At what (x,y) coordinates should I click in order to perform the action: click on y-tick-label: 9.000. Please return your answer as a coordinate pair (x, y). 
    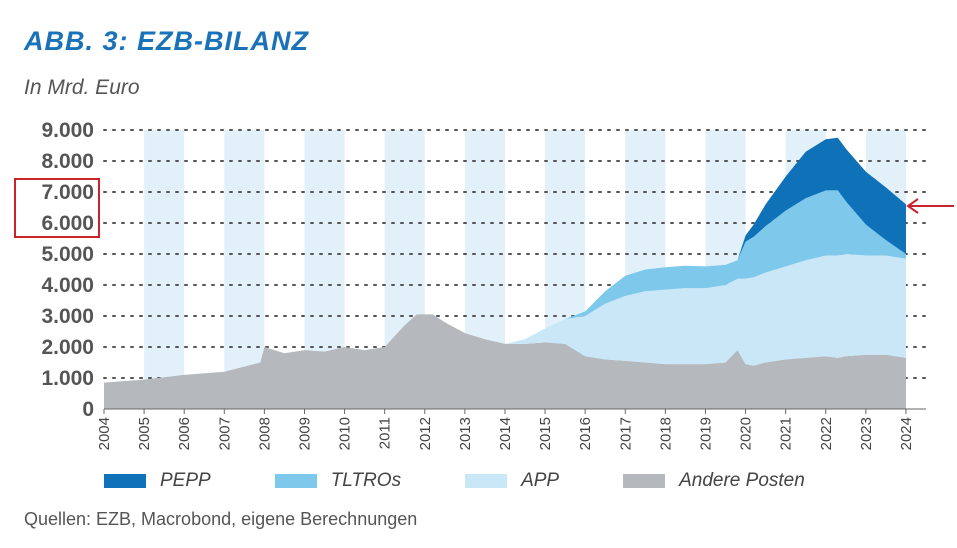
    Looking at the image, I should click on (67, 130).